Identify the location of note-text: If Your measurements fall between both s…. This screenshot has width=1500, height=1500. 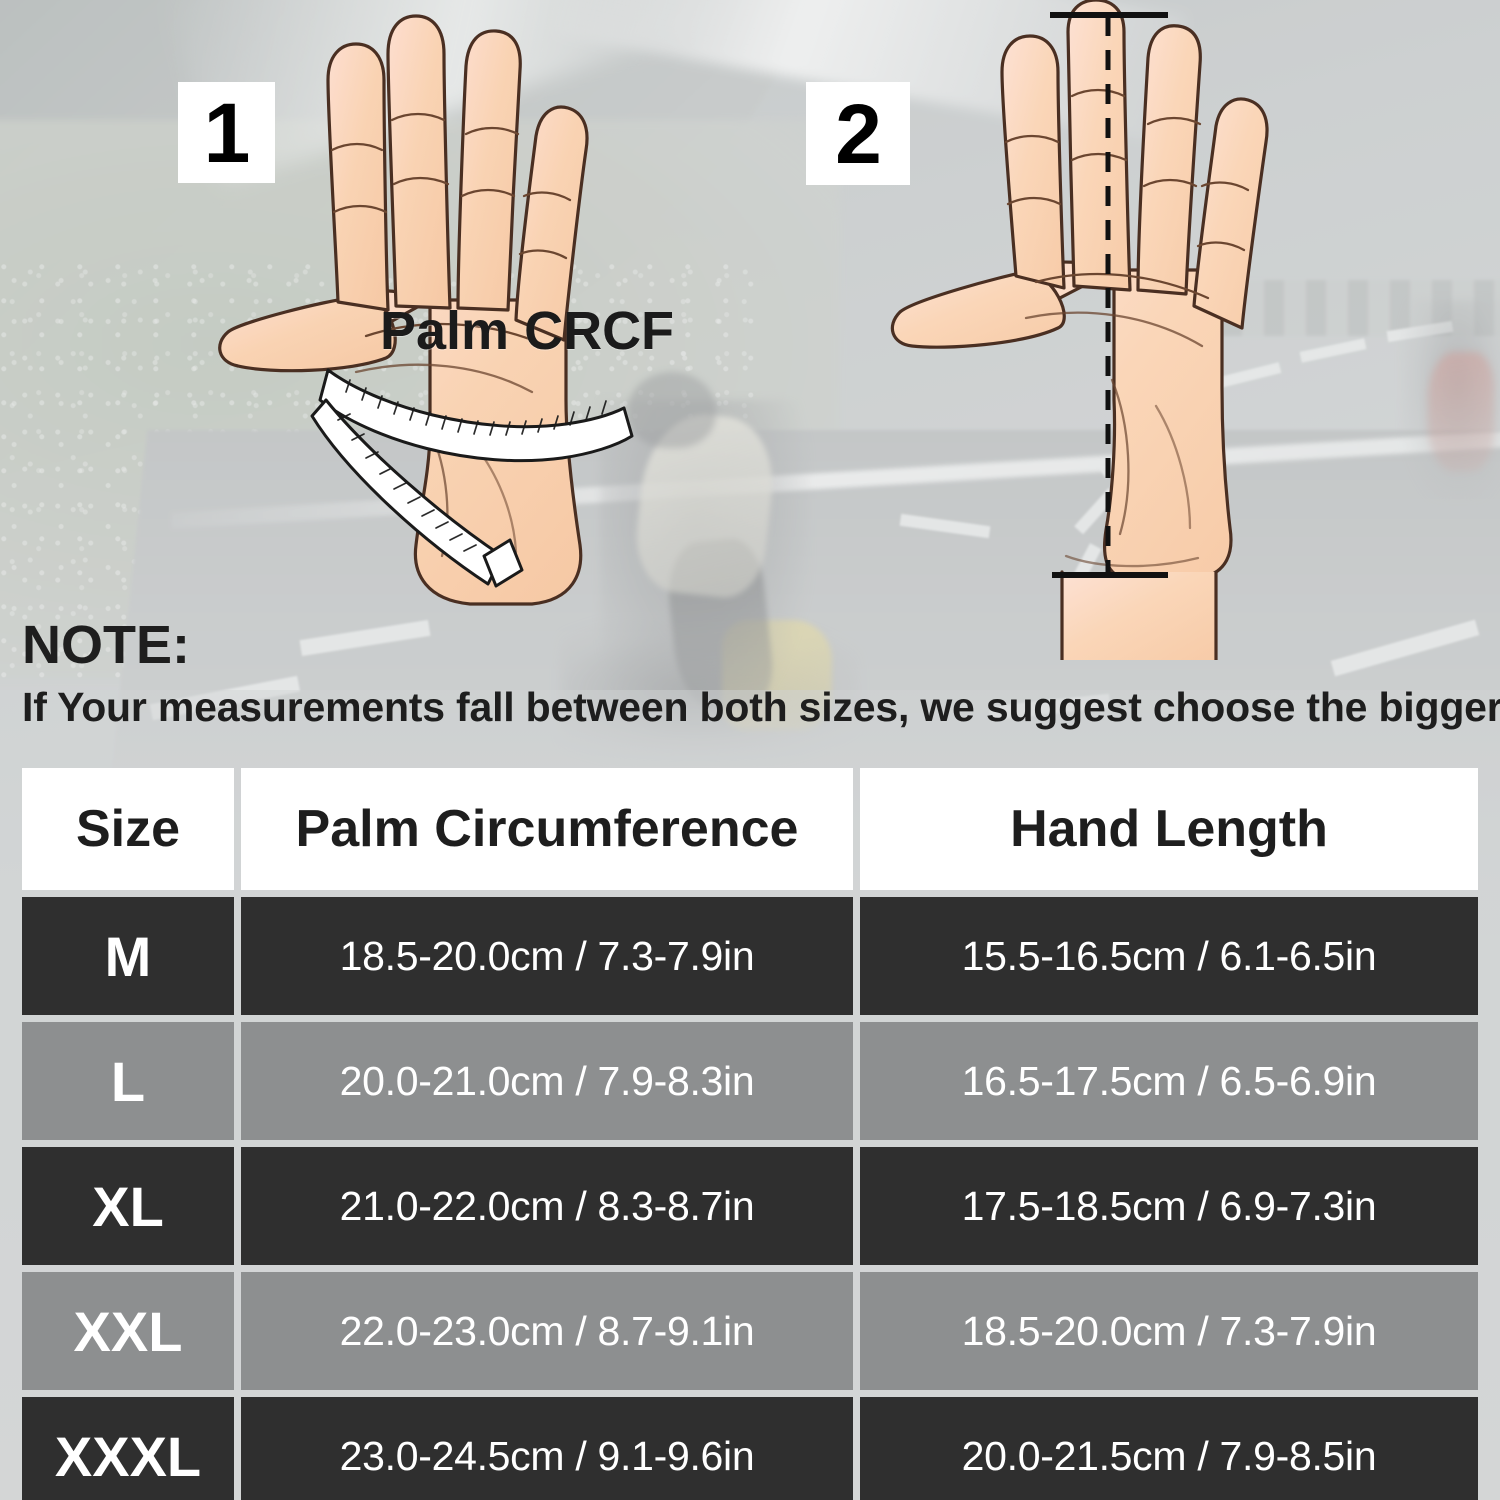
(761, 707).